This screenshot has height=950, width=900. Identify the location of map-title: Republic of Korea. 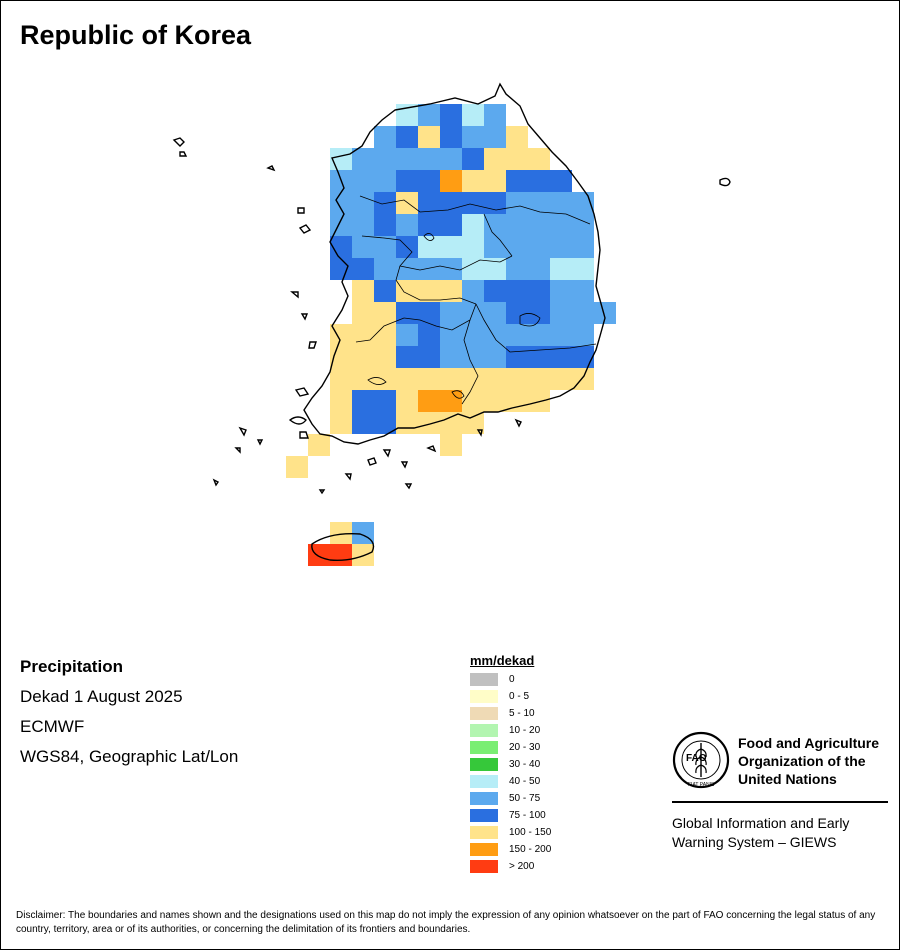
(136, 35).